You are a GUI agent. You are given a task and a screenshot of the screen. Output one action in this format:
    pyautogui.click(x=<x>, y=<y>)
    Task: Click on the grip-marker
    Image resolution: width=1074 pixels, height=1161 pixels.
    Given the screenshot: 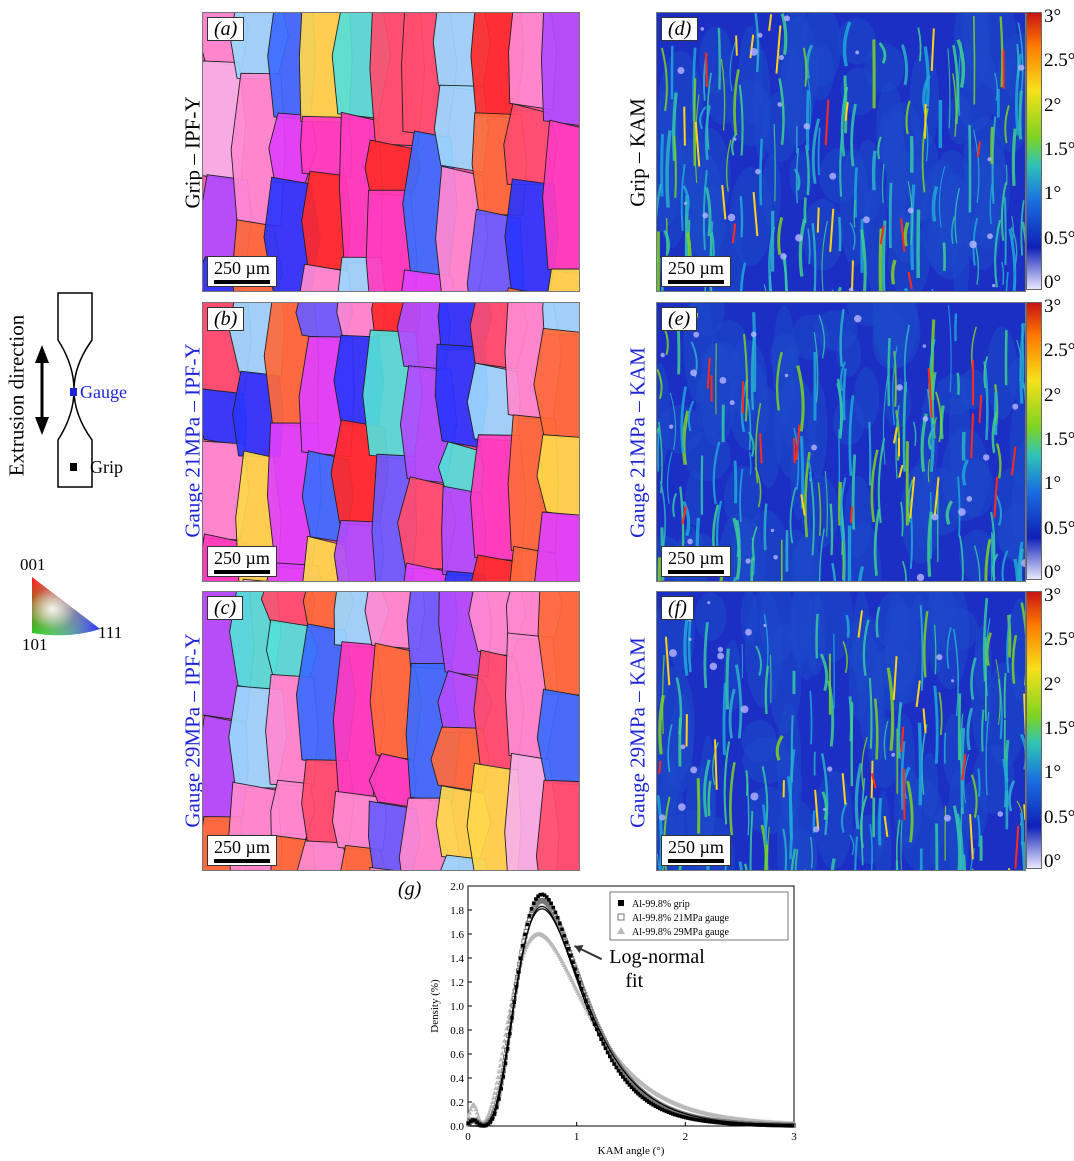 What is the action you would take?
    pyautogui.click(x=73, y=467)
    